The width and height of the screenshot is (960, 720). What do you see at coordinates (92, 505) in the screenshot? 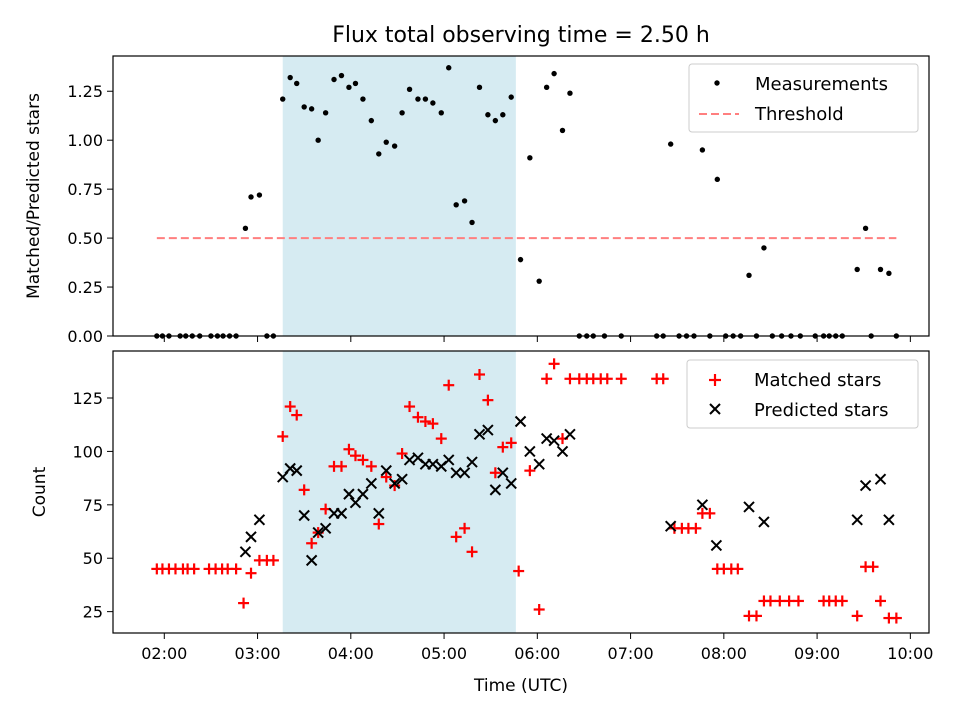
I see `bottom-panel-y-ticks: 25 50 75 100 125` at bounding box center [92, 505].